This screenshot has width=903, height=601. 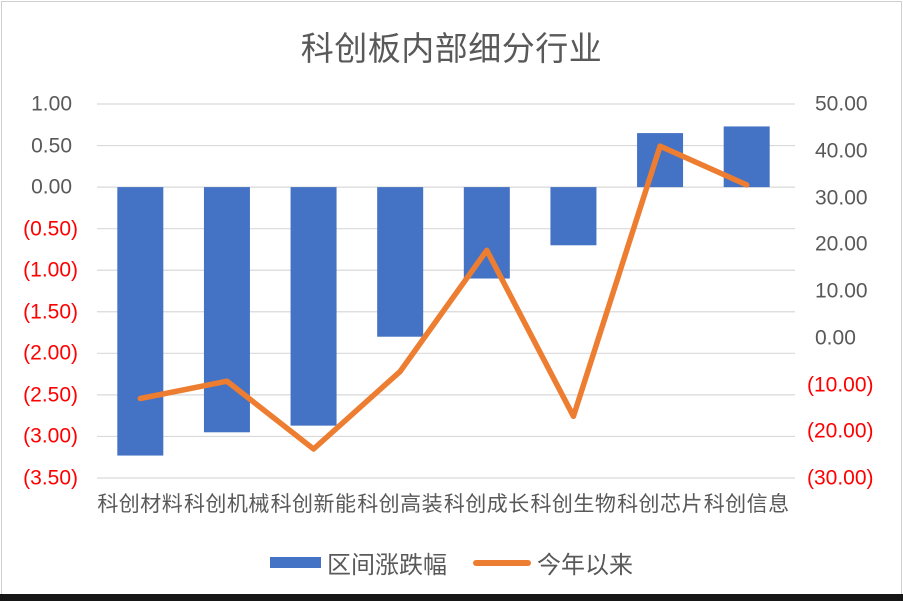 I want to click on bar-科创生物, so click(x=573, y=216).